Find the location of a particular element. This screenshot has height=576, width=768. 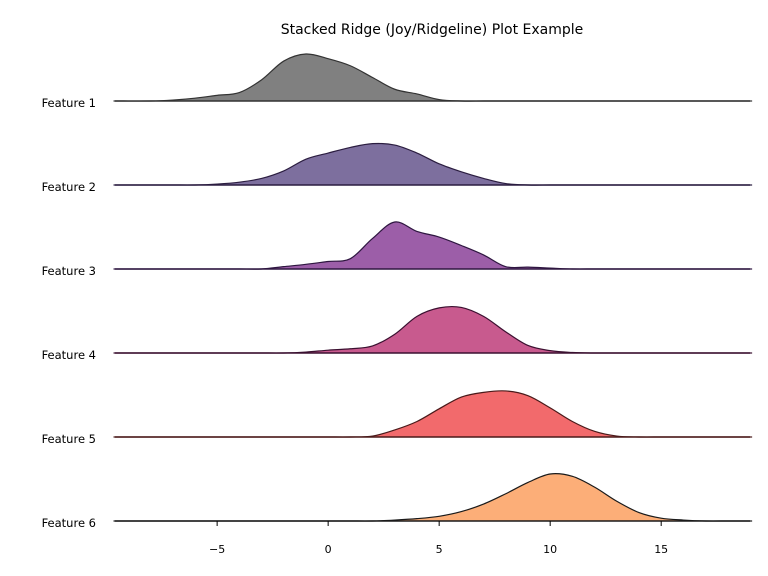

x-tick-label-5: 15 is located at coordinates (661, 549).